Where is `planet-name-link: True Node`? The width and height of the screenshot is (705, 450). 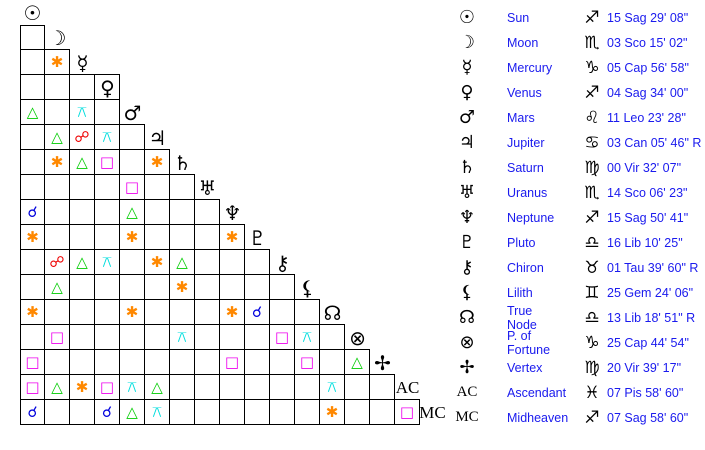
planet-name-link: True Node is located at coordinates (522, 317).